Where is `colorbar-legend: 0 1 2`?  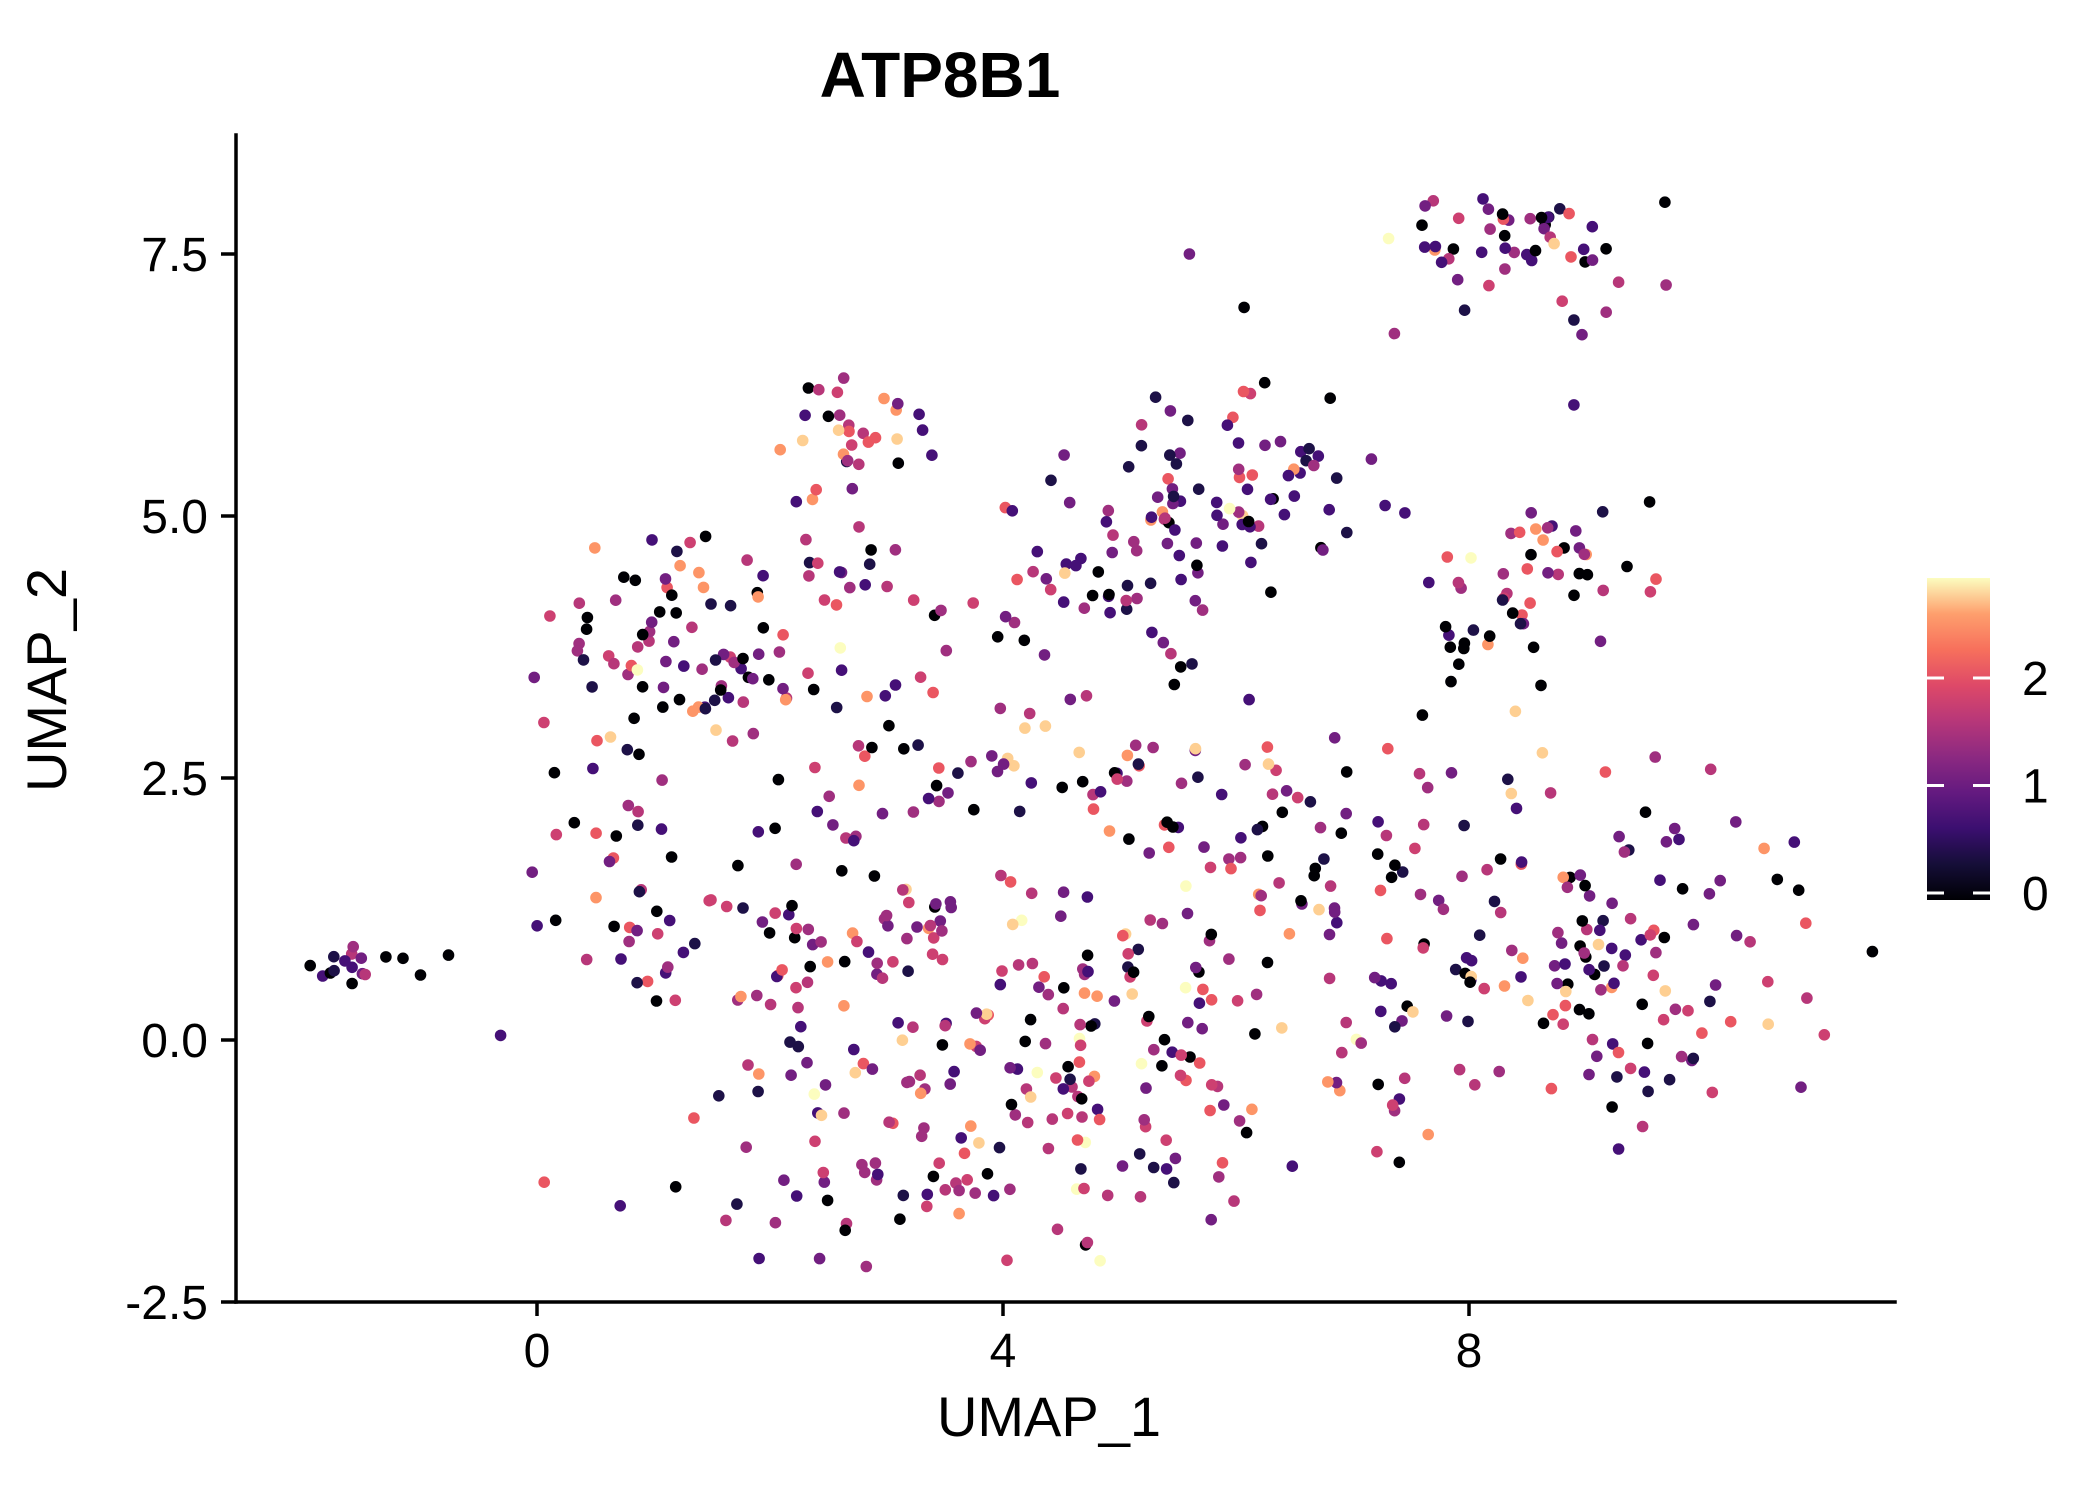 colorbar-legend: 0 1 2 is located at coordinates (1988, 749).